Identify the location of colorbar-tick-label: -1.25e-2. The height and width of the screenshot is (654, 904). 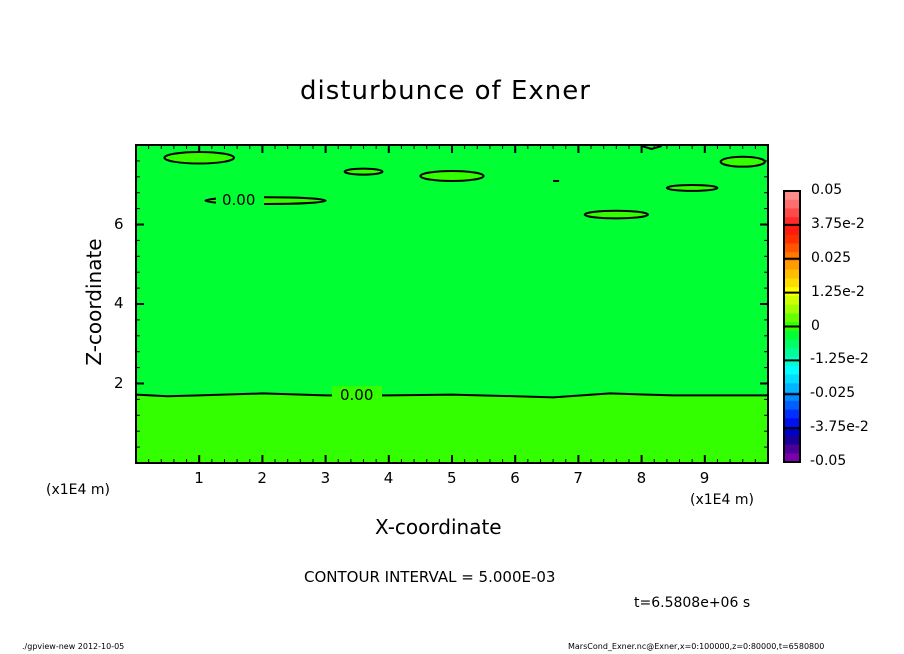
(839, 359).